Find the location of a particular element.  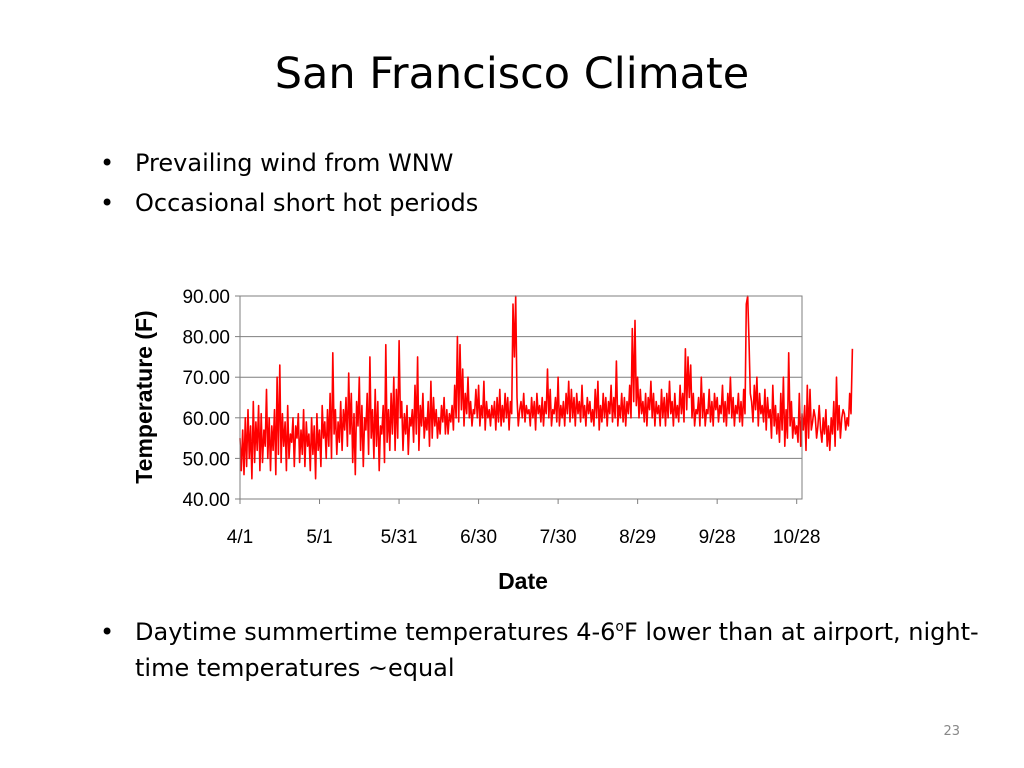

plot-area-border is located at coordinates (521, 397).